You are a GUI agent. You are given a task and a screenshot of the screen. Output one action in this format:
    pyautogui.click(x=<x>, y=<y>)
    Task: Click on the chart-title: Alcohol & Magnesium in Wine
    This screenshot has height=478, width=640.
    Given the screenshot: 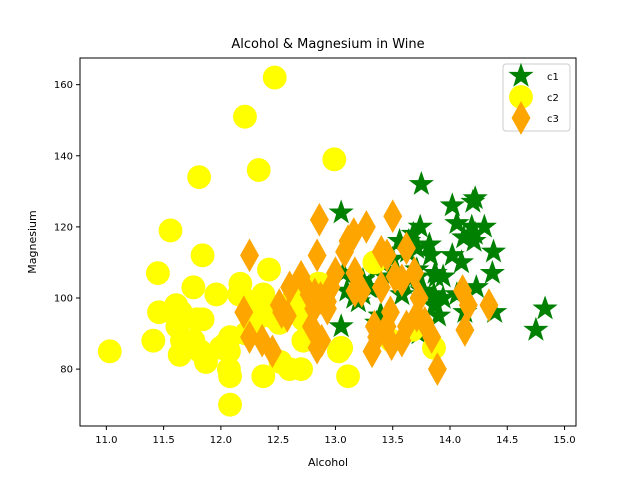 What is the action you would take?
    pyautogui.click(x=327, y=44)
    